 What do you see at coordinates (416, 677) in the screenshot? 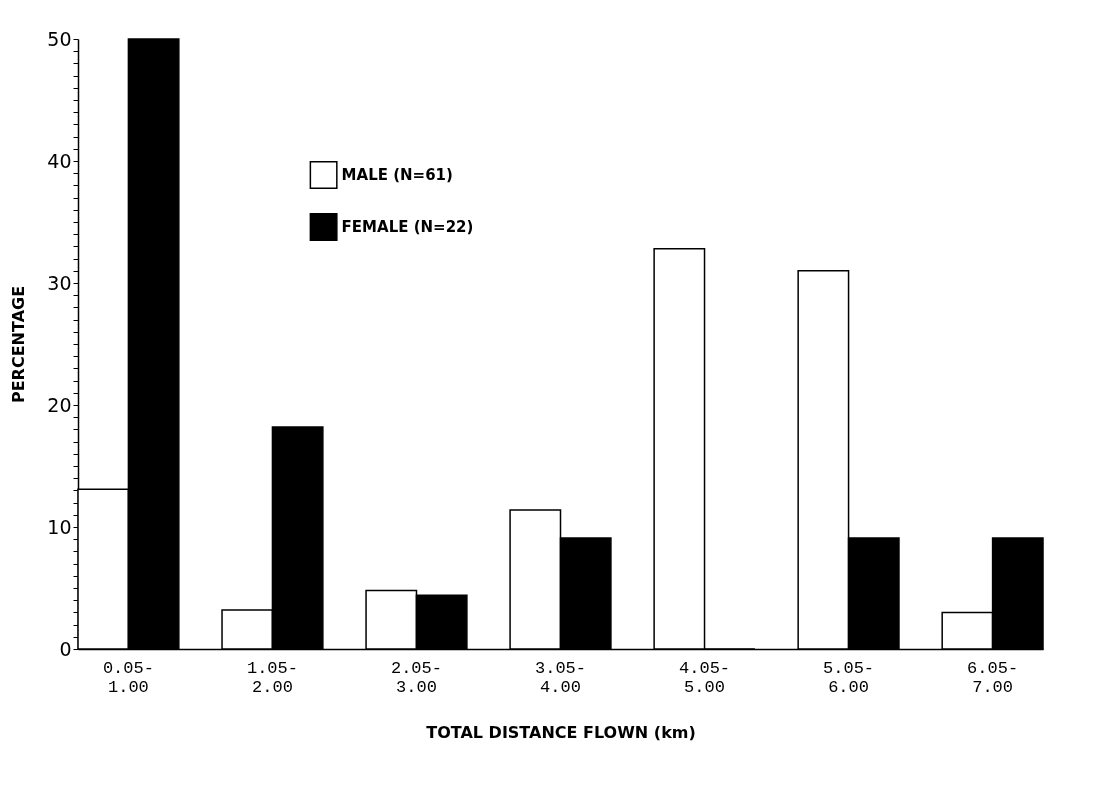
I see `x-tick-label: 2.05-3.00` at bounding box center [416, 677].